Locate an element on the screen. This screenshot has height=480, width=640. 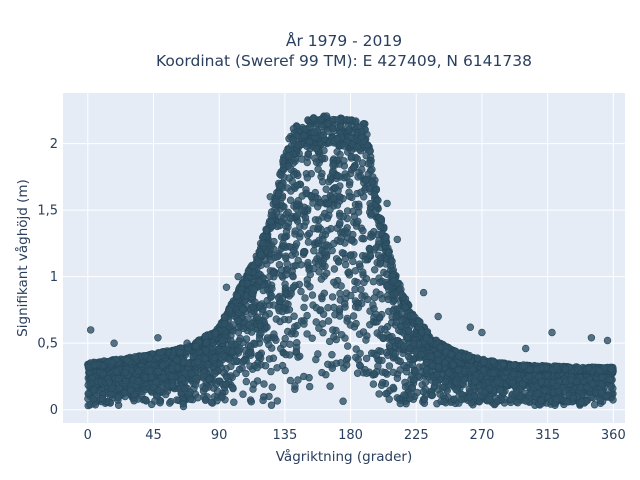
x-tick-label: 315 is located at coordinates (547, 435).